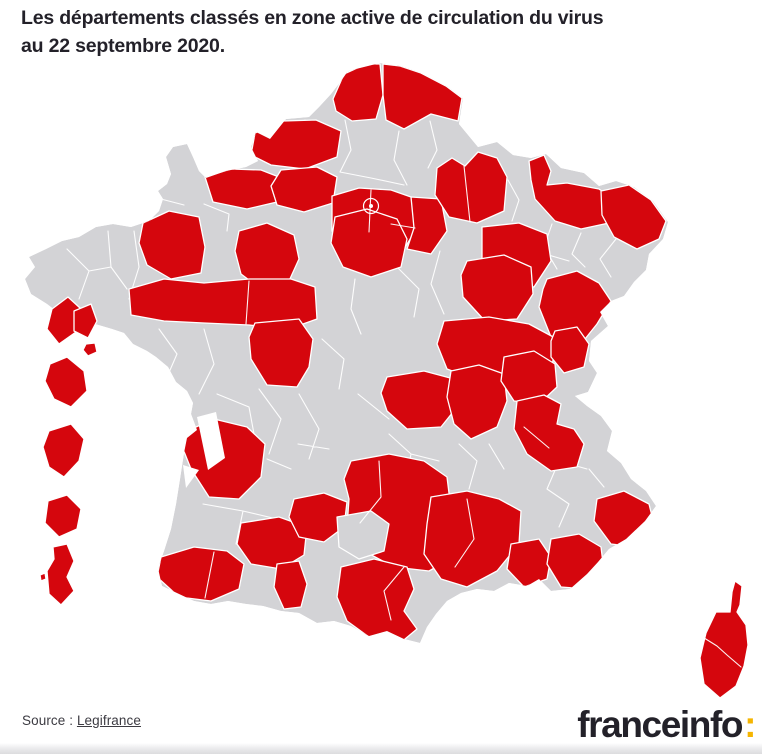 This screenshot has height=754, width=762. I want to click on bottom-edge-shadow, so click(381, 748).